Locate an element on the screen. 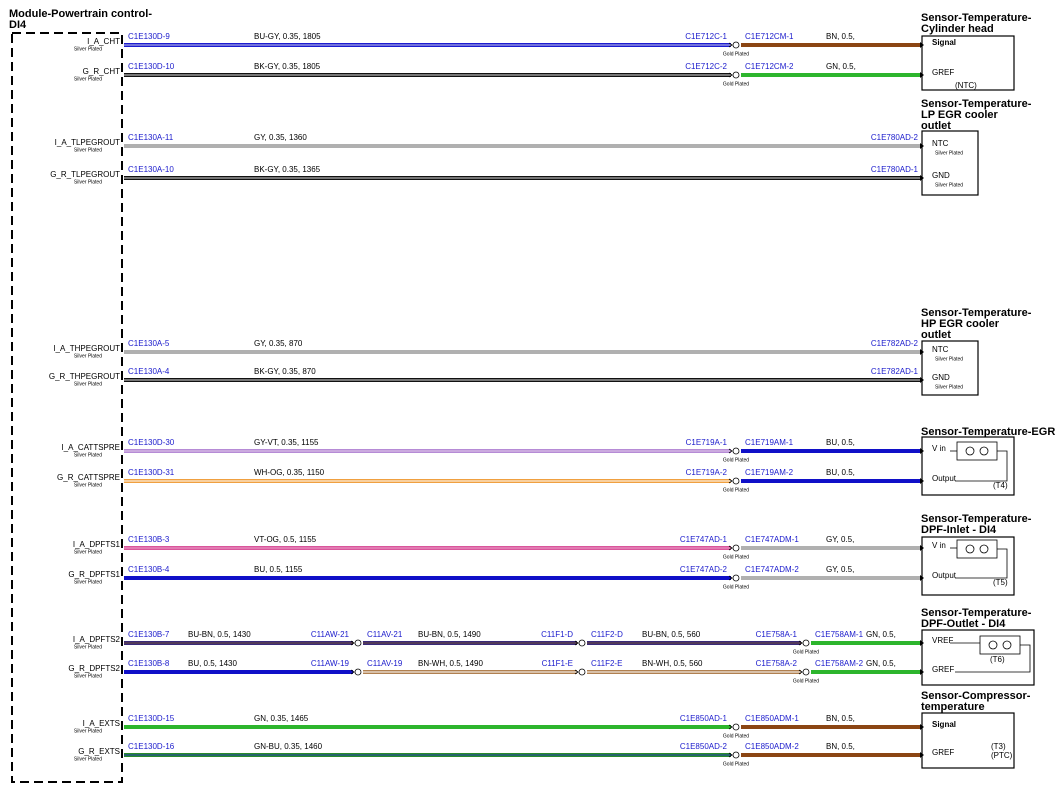 Image resolution: width=1063 pixels, height=793 pixels. connector-label: C11AV-19 is located at coordinates (385, 663).